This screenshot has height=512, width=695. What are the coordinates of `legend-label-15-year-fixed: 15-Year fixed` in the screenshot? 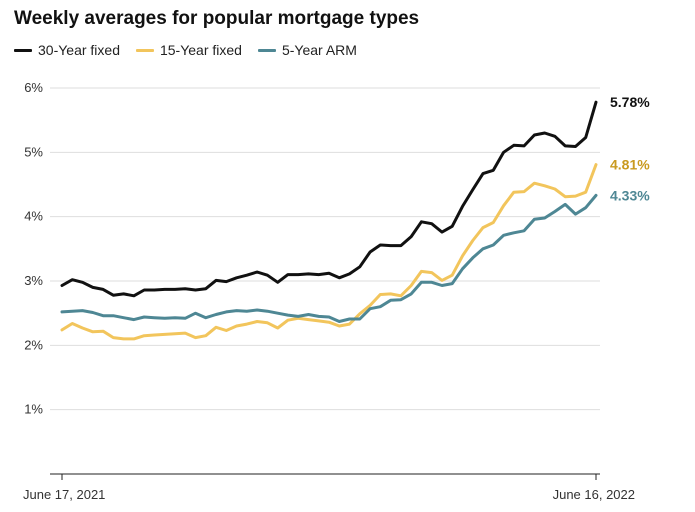 It's located at (200, 50).